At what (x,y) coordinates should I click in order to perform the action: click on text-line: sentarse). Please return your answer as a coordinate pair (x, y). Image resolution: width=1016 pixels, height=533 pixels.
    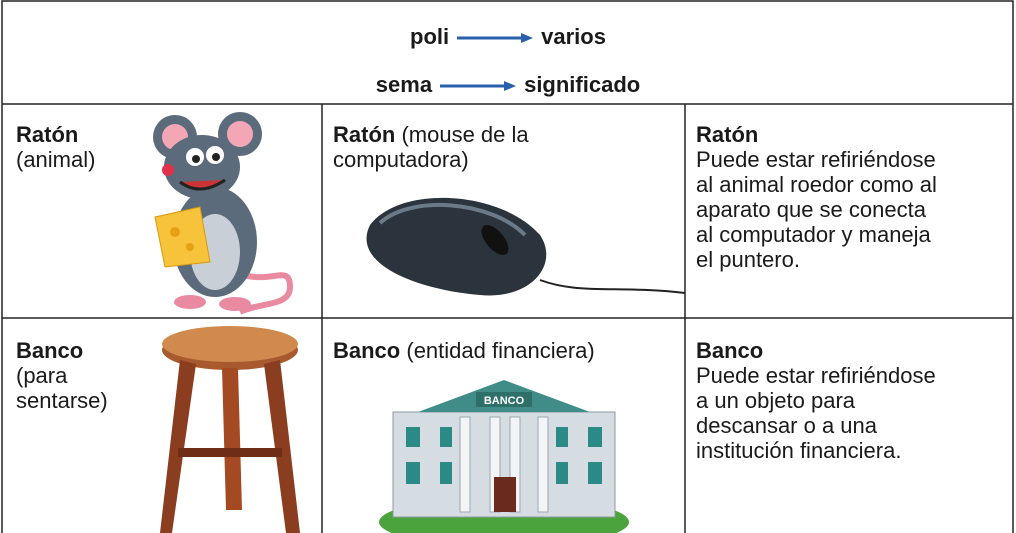
    Looking at the image, I should click on (62, 400).